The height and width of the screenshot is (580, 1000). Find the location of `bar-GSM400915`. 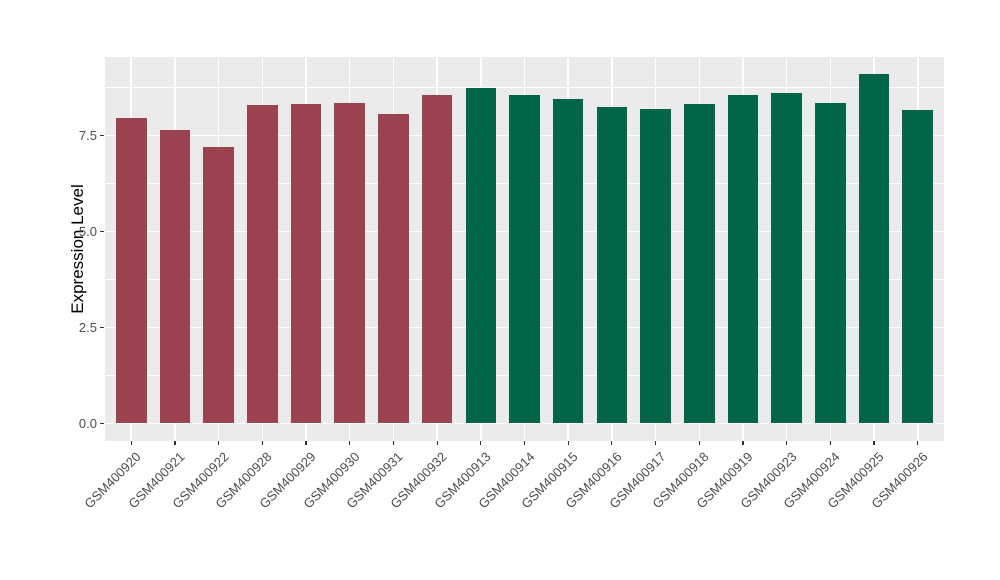

bar-GSM400915 is located at coordinates (568, 261).